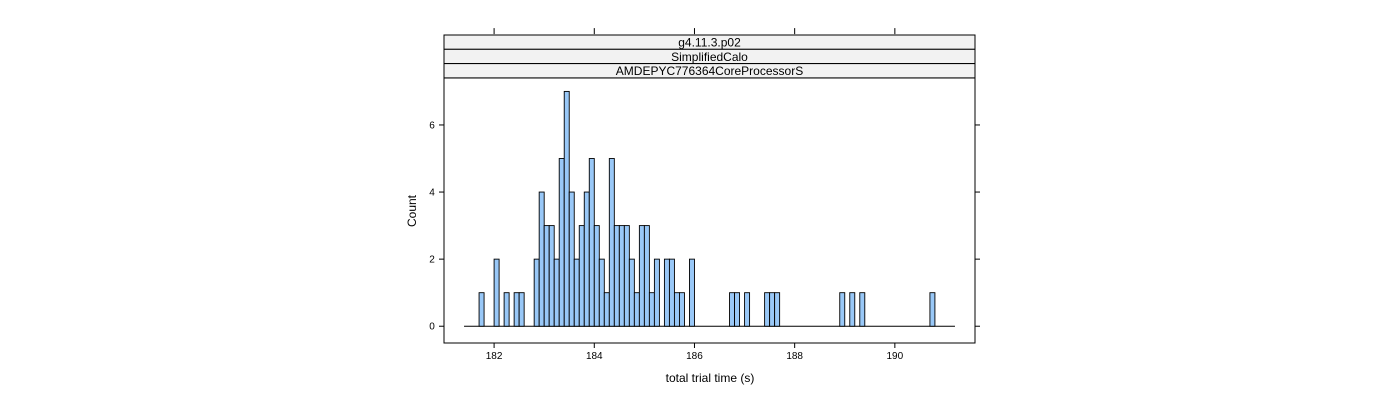 Image resolution: width=1400 pixels, height=400 pixels. What do you see at coordinates (412, 210) in the screenshot?
I see `y-axis-label: Count` at bounding box center [412, 210].